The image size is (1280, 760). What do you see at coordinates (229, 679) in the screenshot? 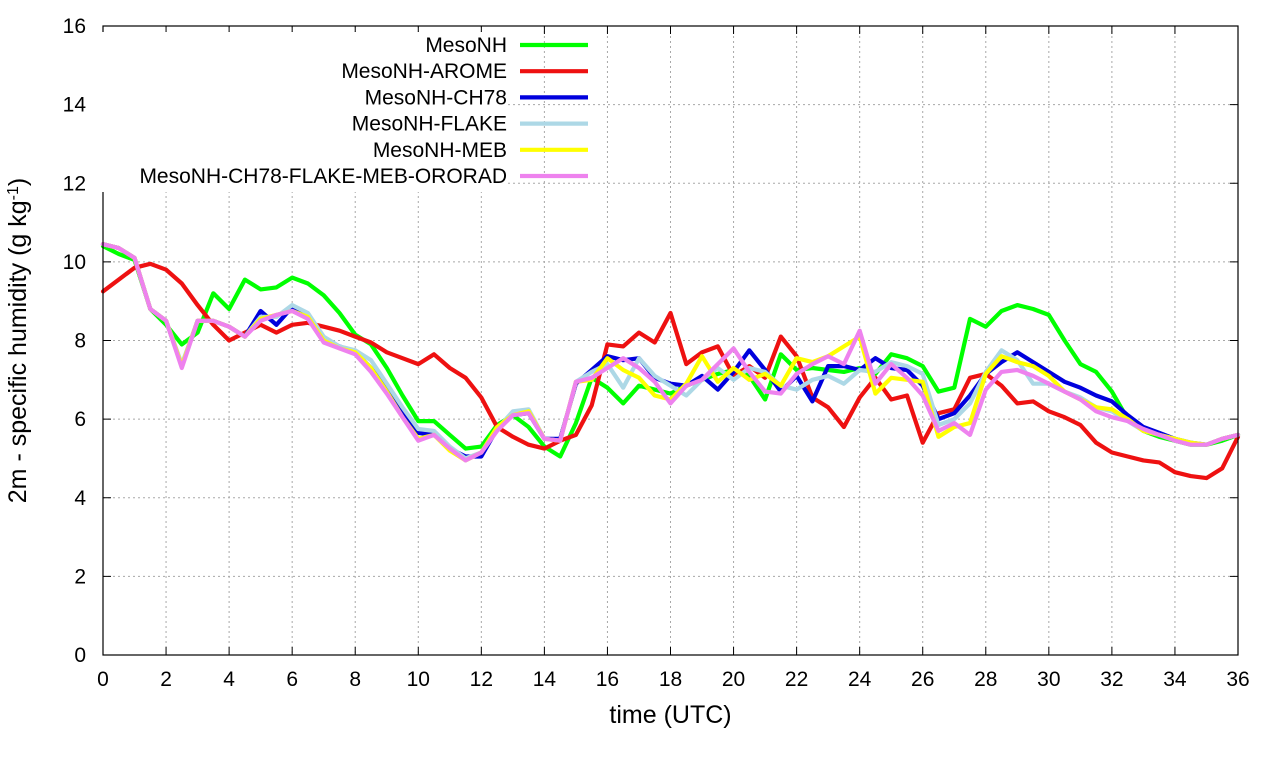
I see `x-tick-label: 4` at bounding box center [229, 679].